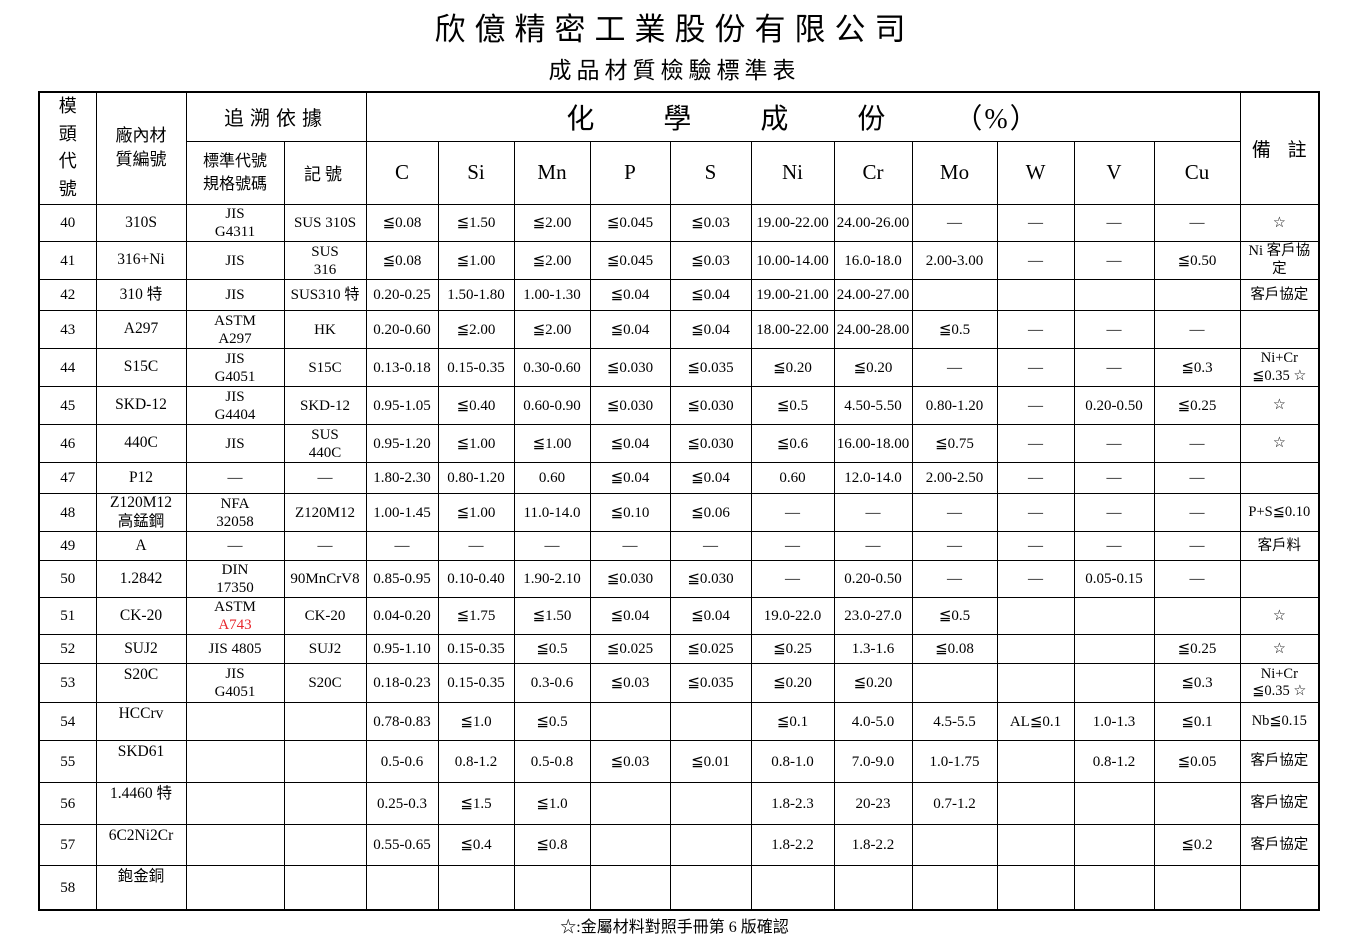 The height and width of the screenshot is (943, 1349). What do you see at coordinates (402, 295) in the screenshot?
I see `cell-value: 0.20-0.25` at bounding box center [402, 295].